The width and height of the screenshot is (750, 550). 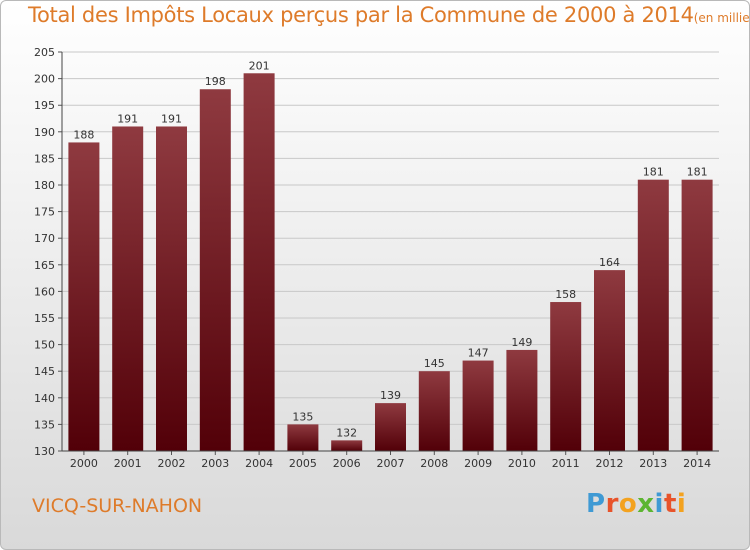 I want to click on data-label-2002: 191, so click(x=171, y=118).